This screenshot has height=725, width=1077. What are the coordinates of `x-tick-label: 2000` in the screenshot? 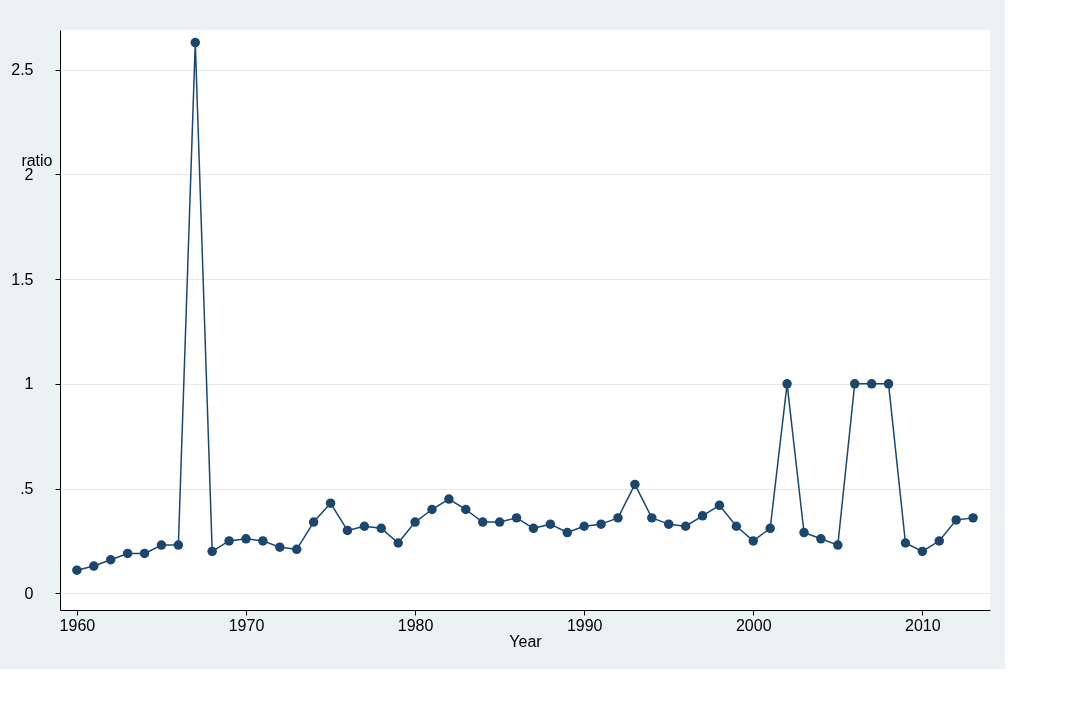 It's located at (753, 625).